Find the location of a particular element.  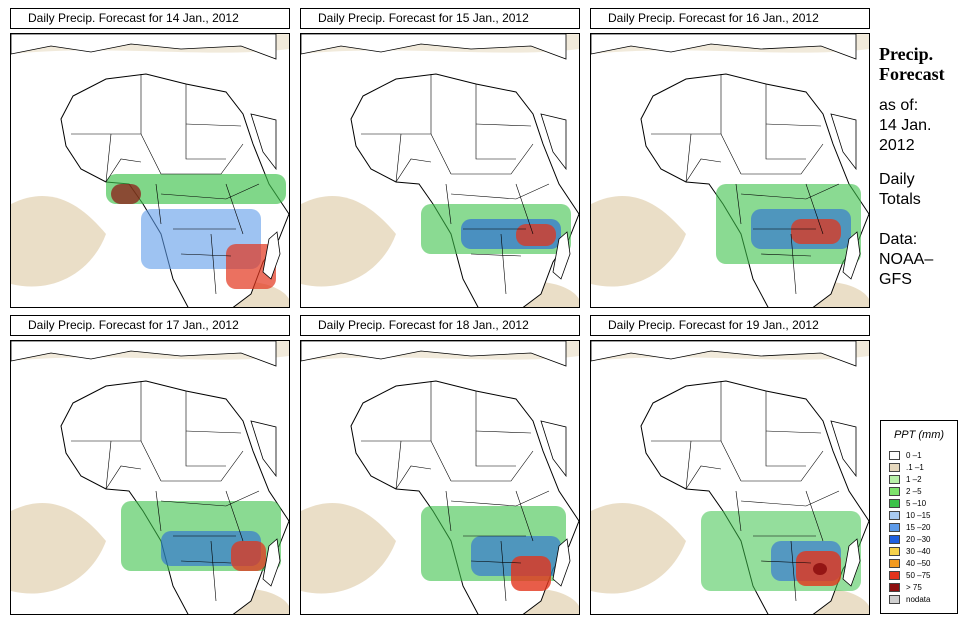

side-title-line1: Precip. is located at coordinates (906, 54).